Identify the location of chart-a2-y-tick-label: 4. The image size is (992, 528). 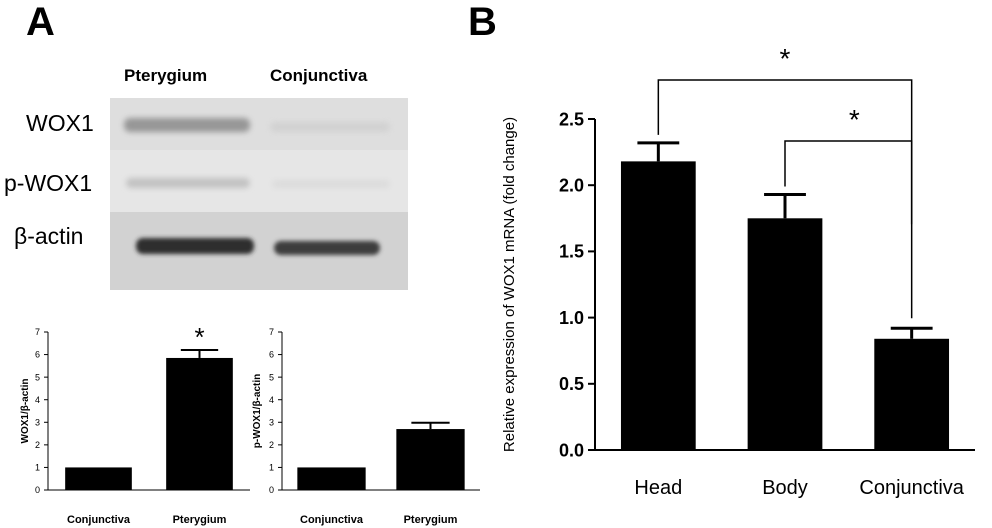
(271, 400).